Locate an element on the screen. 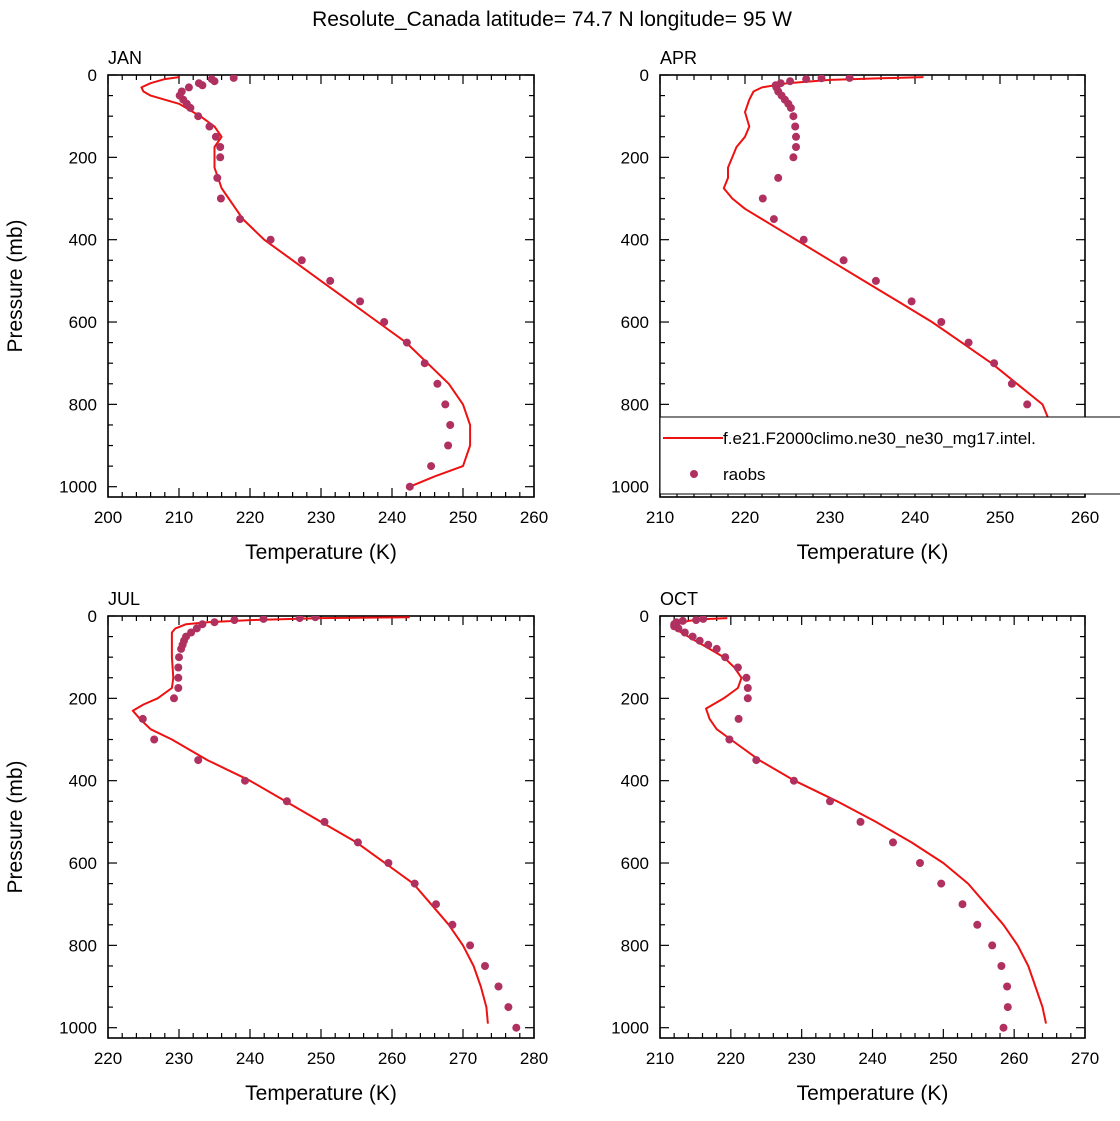  panel-title: APR is located at coordinates (678, 58).